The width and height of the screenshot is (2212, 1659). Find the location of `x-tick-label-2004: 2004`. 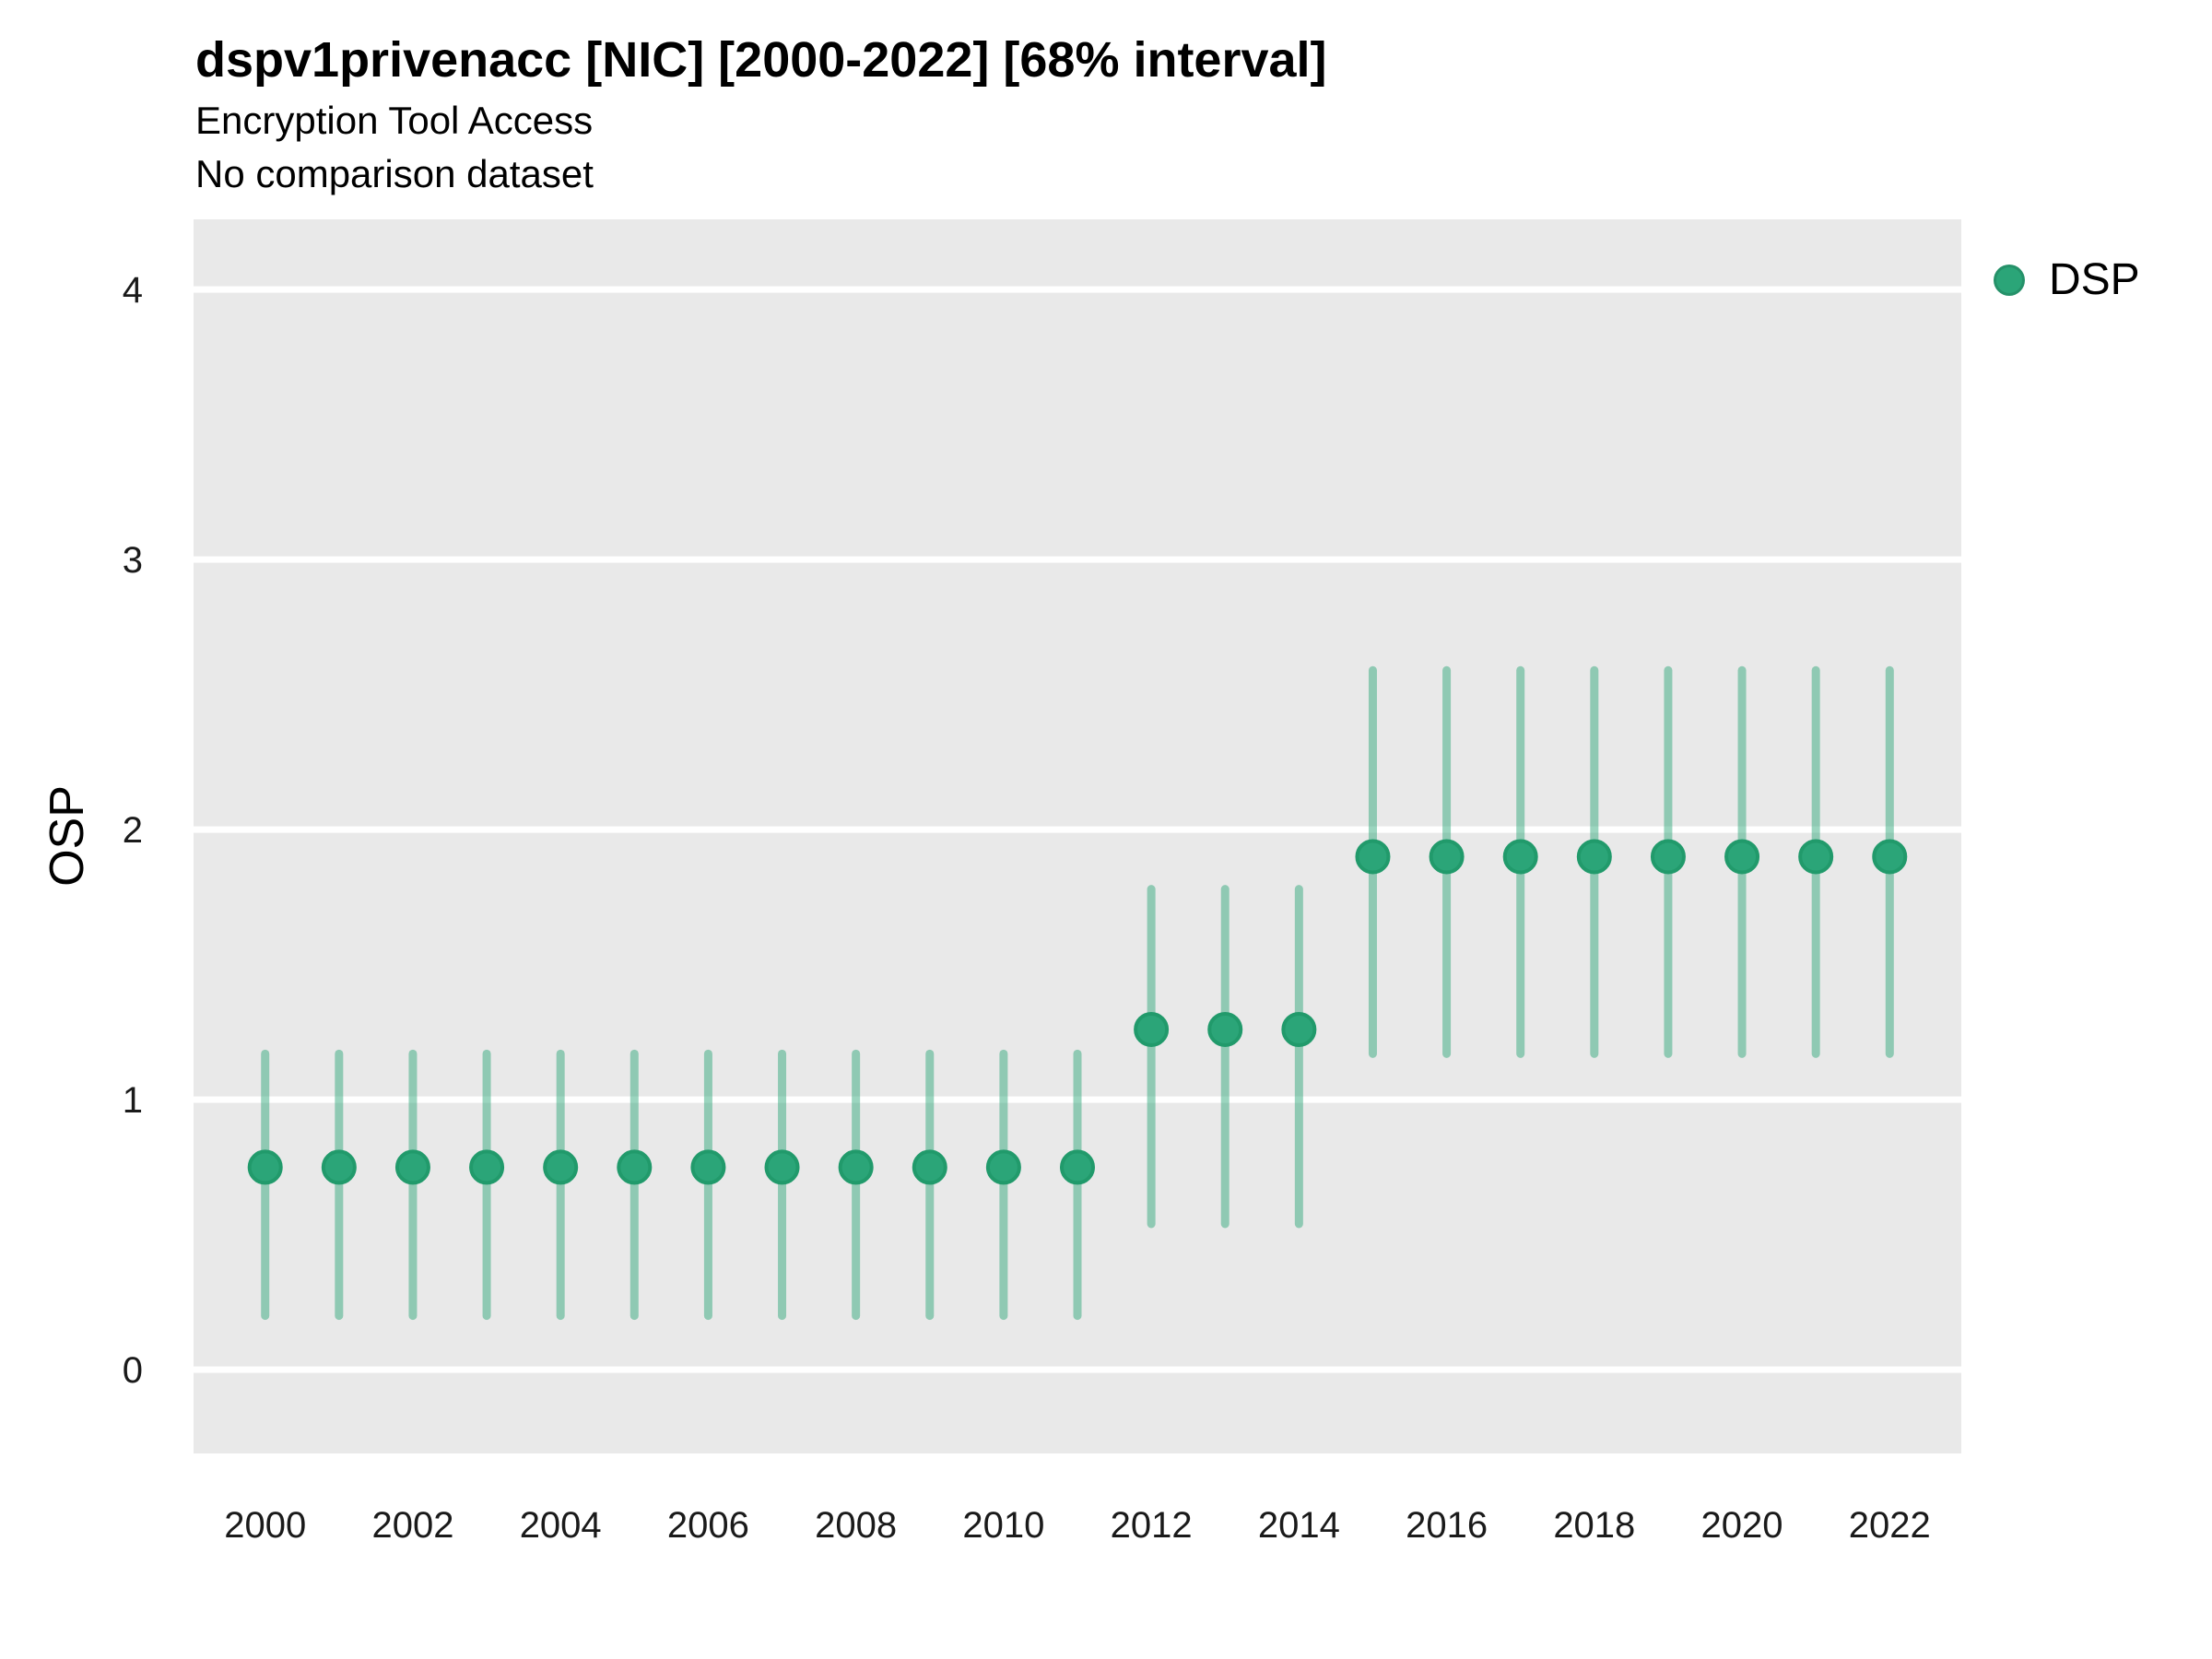

x-tick-label-2004: 2004 is located at coordinates (561, 1525).